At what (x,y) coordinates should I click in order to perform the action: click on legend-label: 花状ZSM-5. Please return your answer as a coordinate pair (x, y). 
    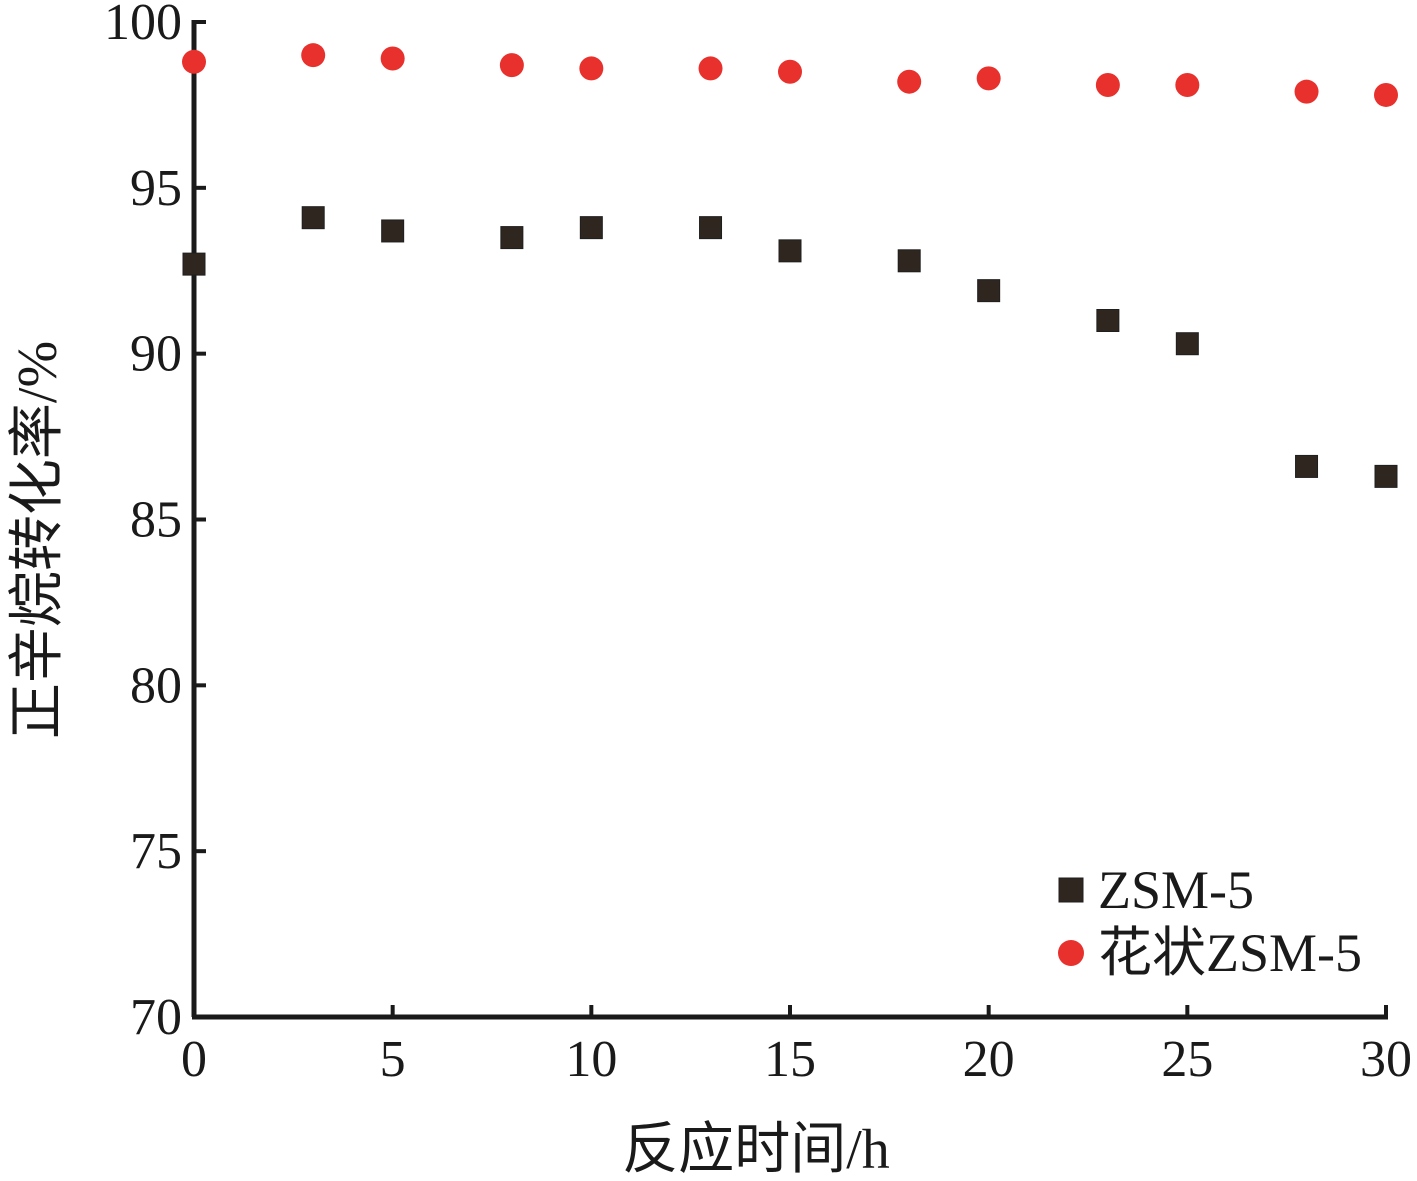
    Looking at the image, I should click on (1230, 953).